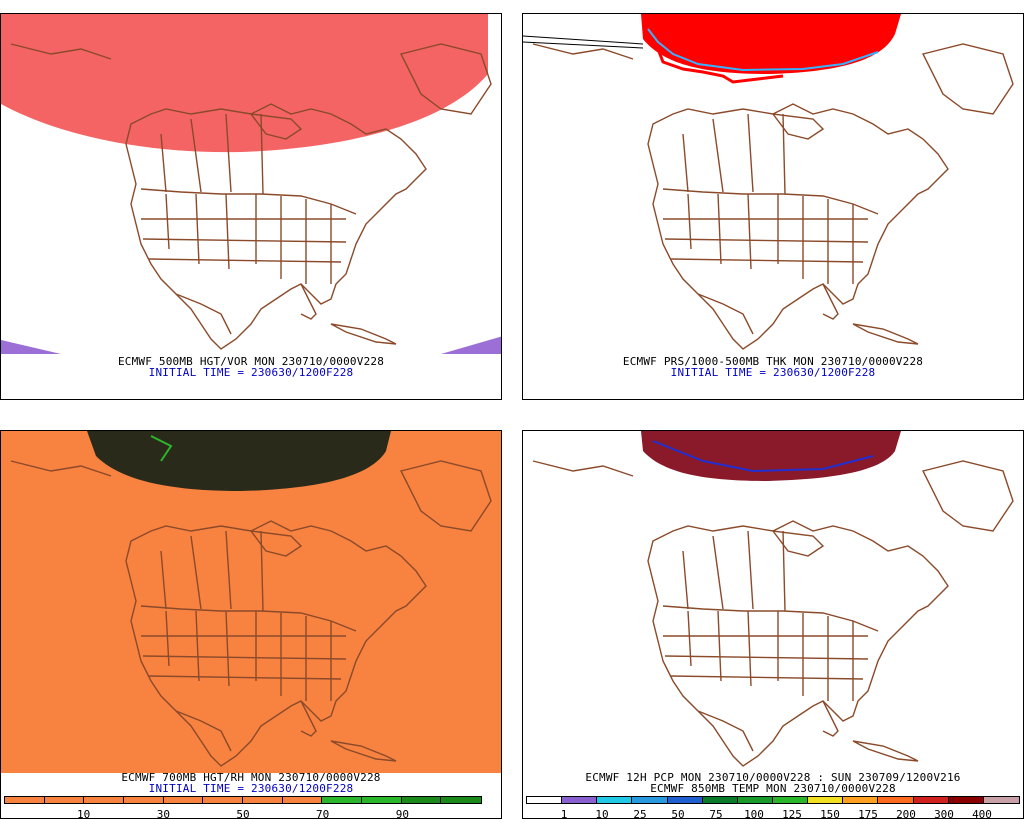 This screenshot has width=1024, height=819. I want to click on colorbar-tick-label: 25, so click(640, 813).